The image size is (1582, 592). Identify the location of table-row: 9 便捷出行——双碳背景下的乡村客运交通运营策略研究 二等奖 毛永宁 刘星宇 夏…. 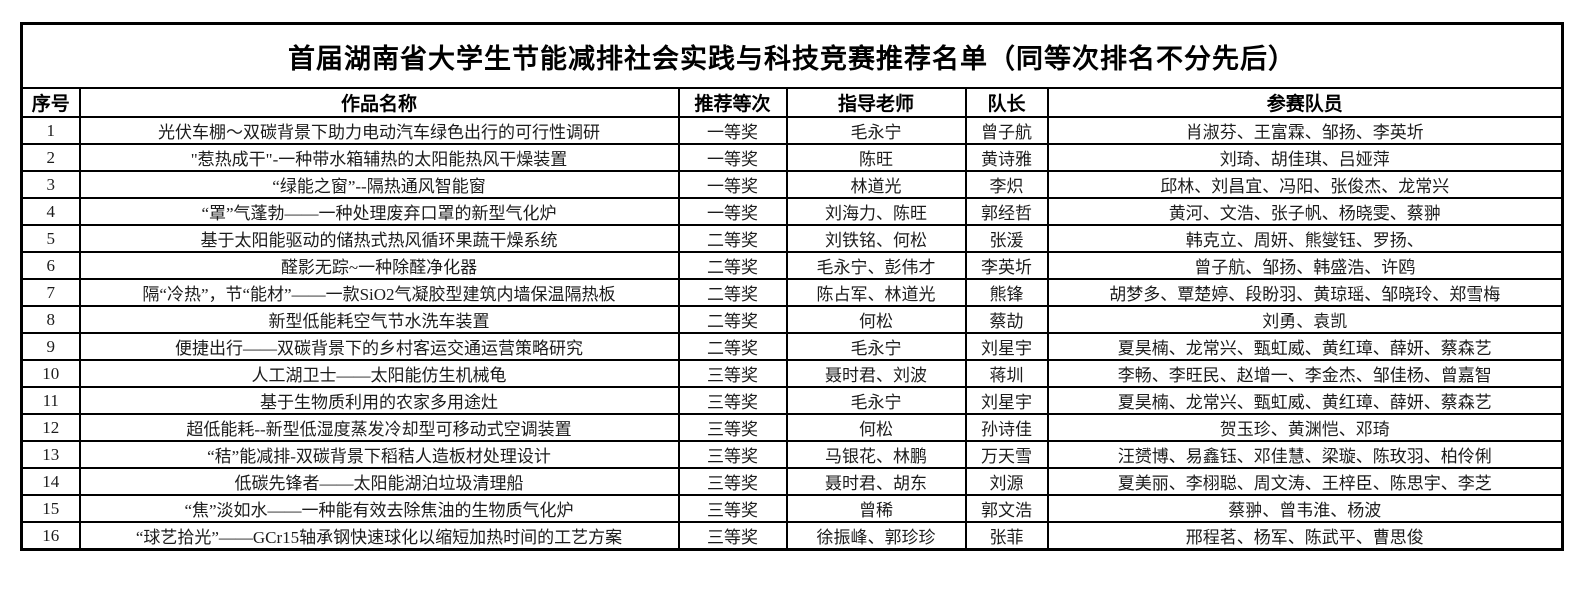
(792, 346).